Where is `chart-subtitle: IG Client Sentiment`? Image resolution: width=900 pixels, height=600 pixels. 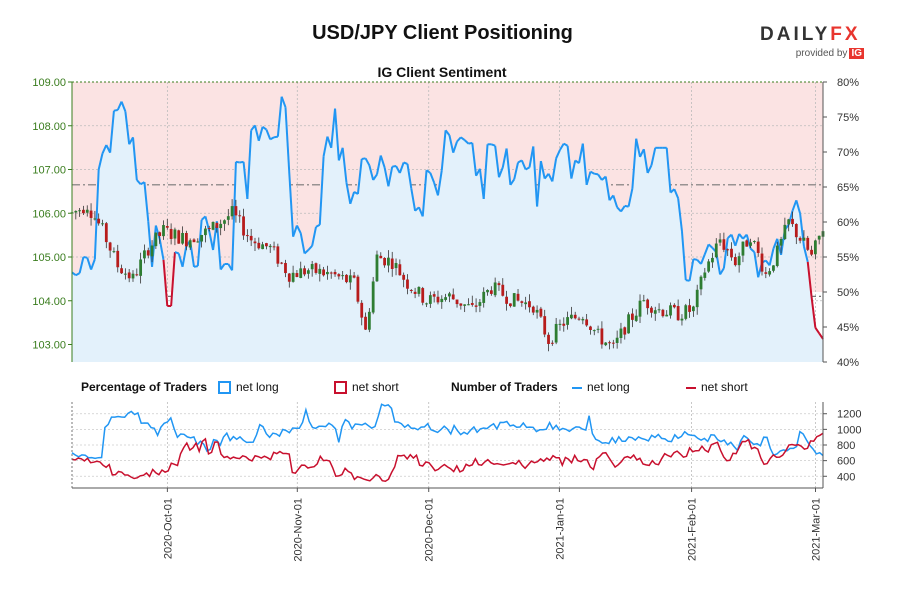 chart-subtitle: IG Client Sentiment is located at coordinates (442, 72).